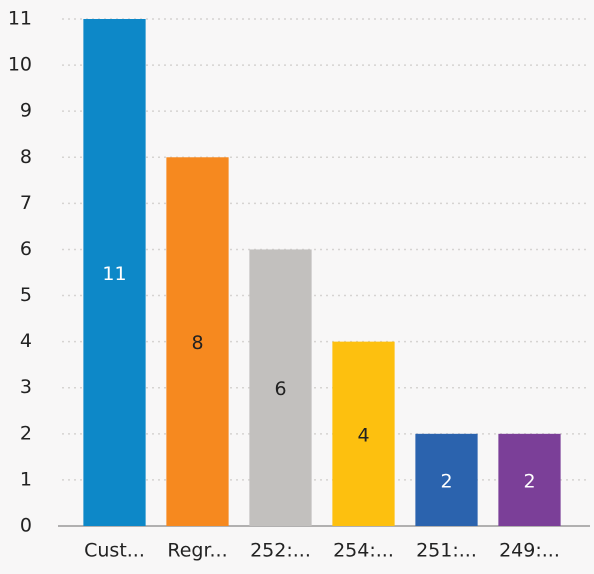 The image size is (594, 574). Describe the element at coordinates (26, 157) in the screenshot. I see `y-tick-label: 8` at that location.